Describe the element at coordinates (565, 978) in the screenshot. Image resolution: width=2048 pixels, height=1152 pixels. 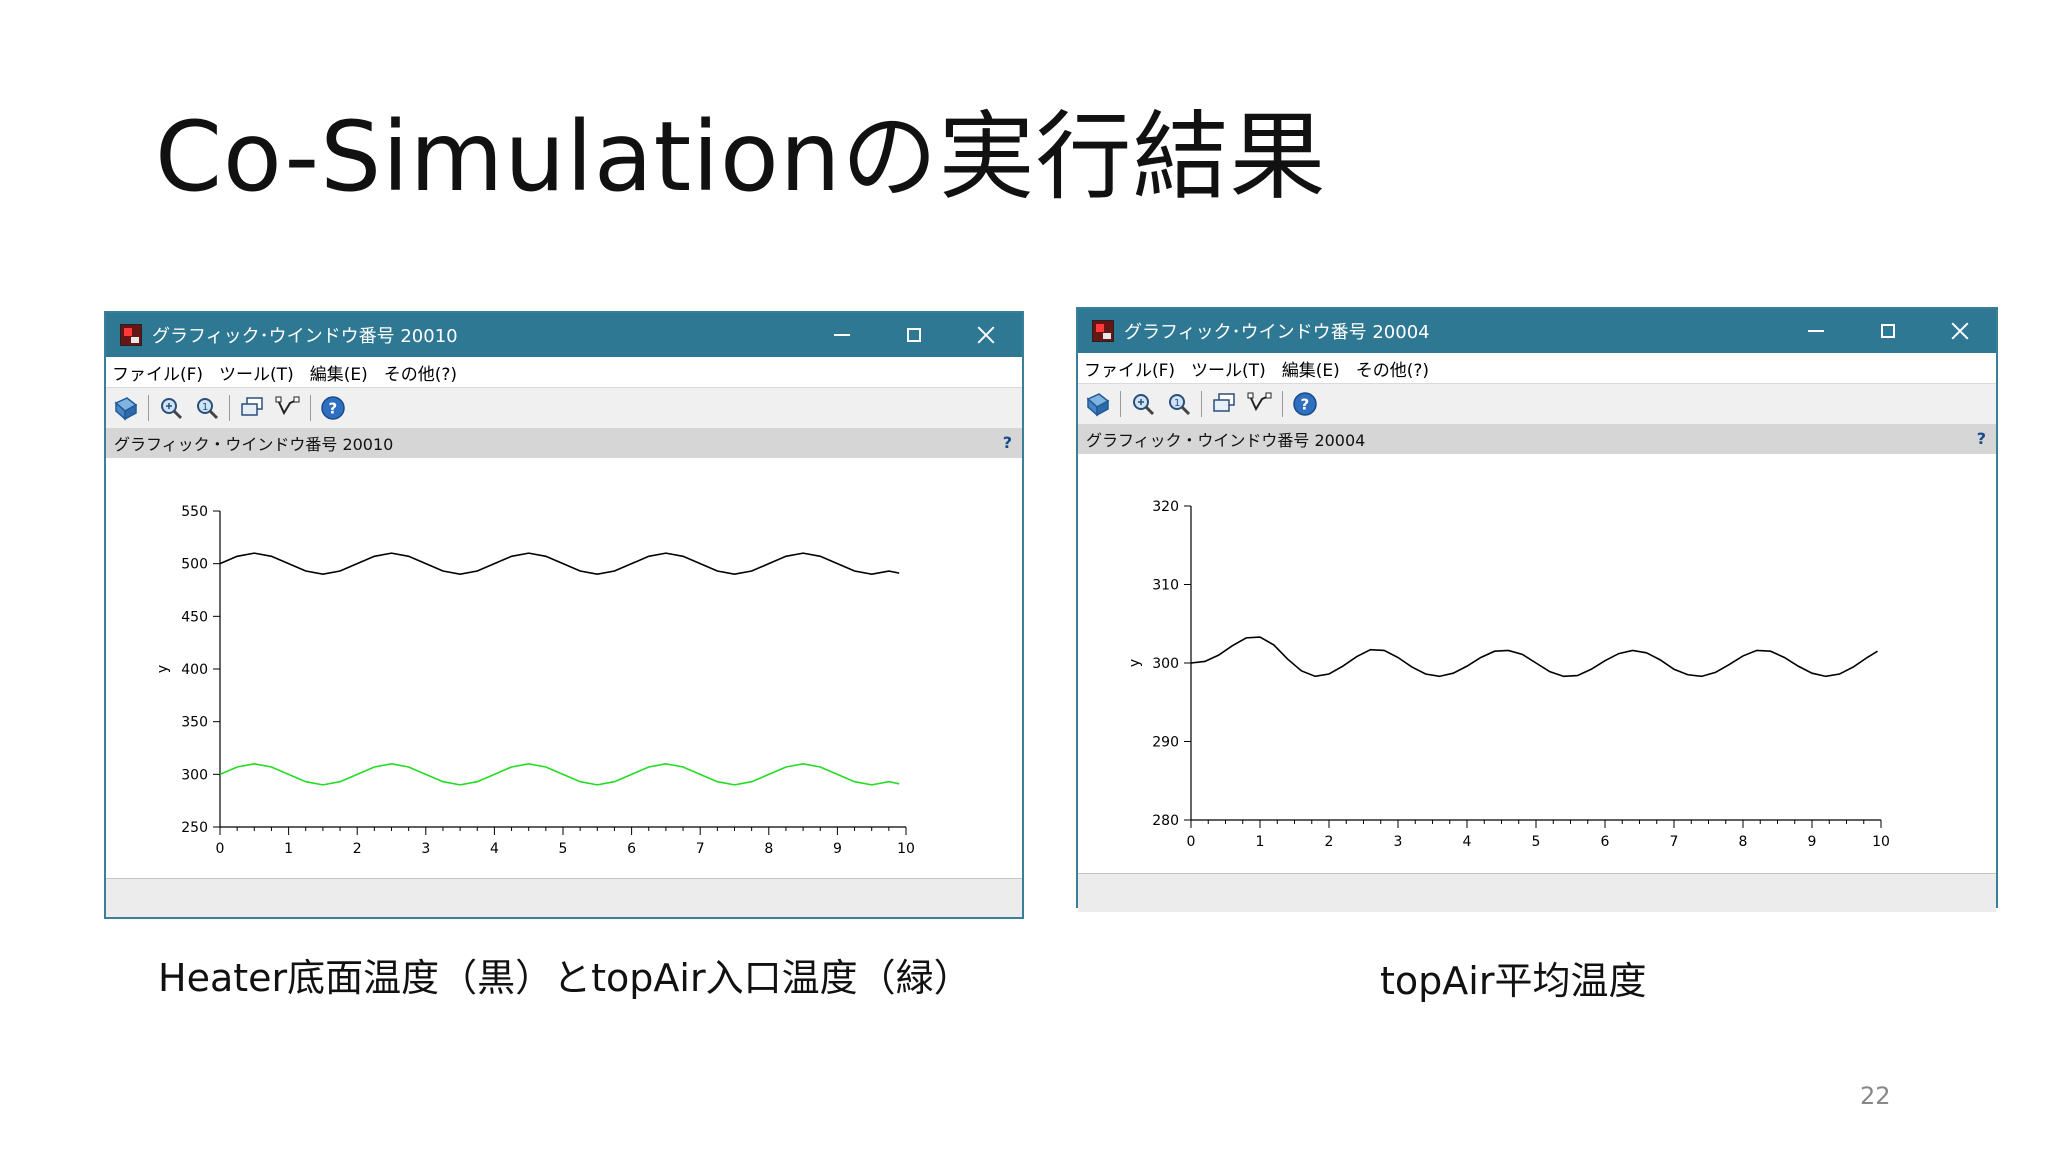
I see `caption-left: Heater底面温度（黒）とtopAir入口温度（緑）` at that location.